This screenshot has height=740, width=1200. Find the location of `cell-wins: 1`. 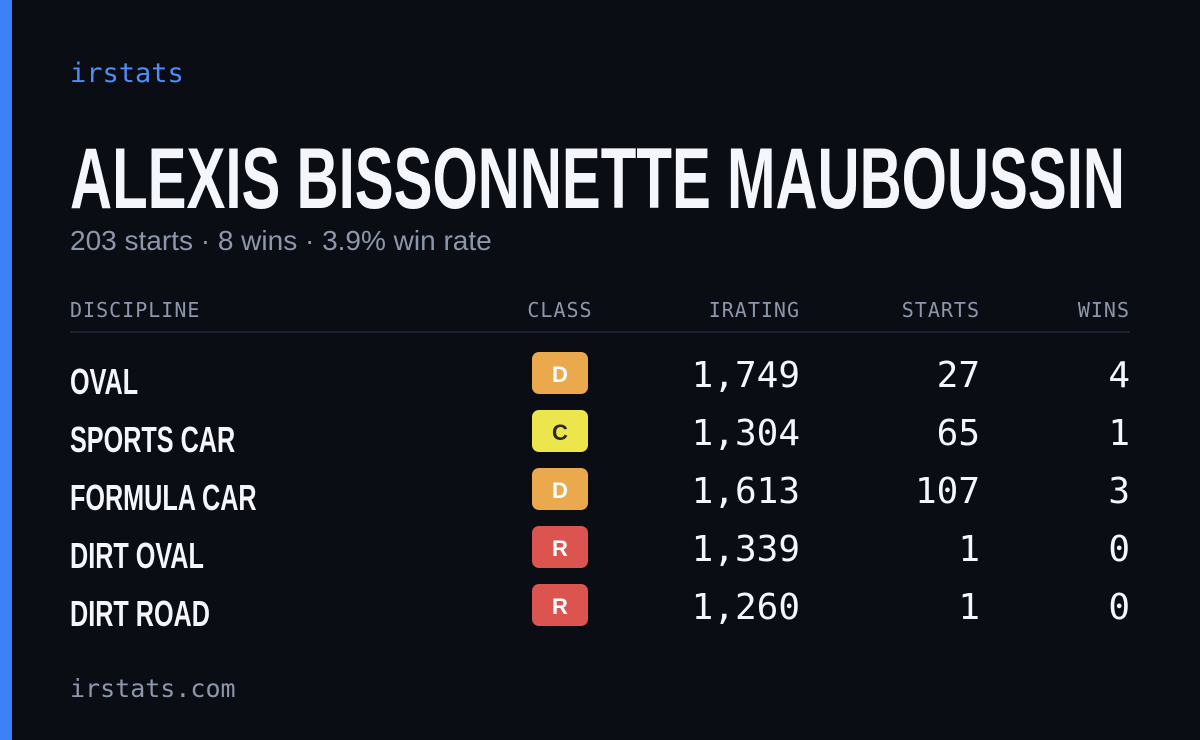

cell-wins: 1 is located at coordinates (1119, 433).